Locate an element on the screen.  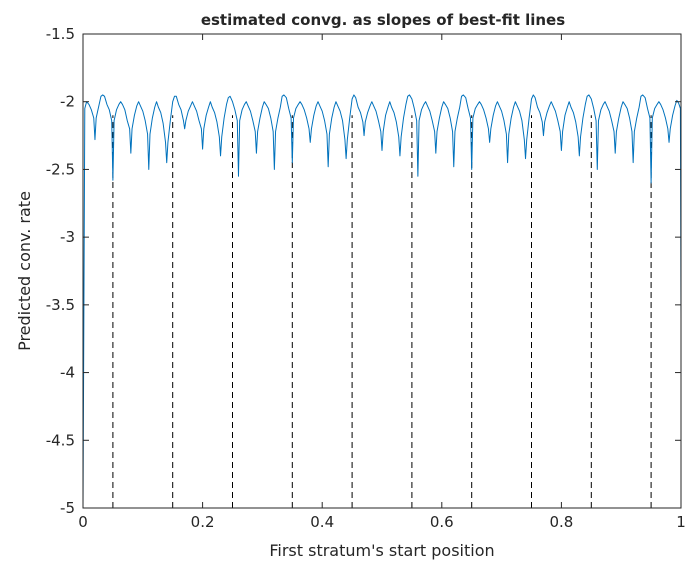
y-tick-label: -5 is located at coordinates (67, 508).